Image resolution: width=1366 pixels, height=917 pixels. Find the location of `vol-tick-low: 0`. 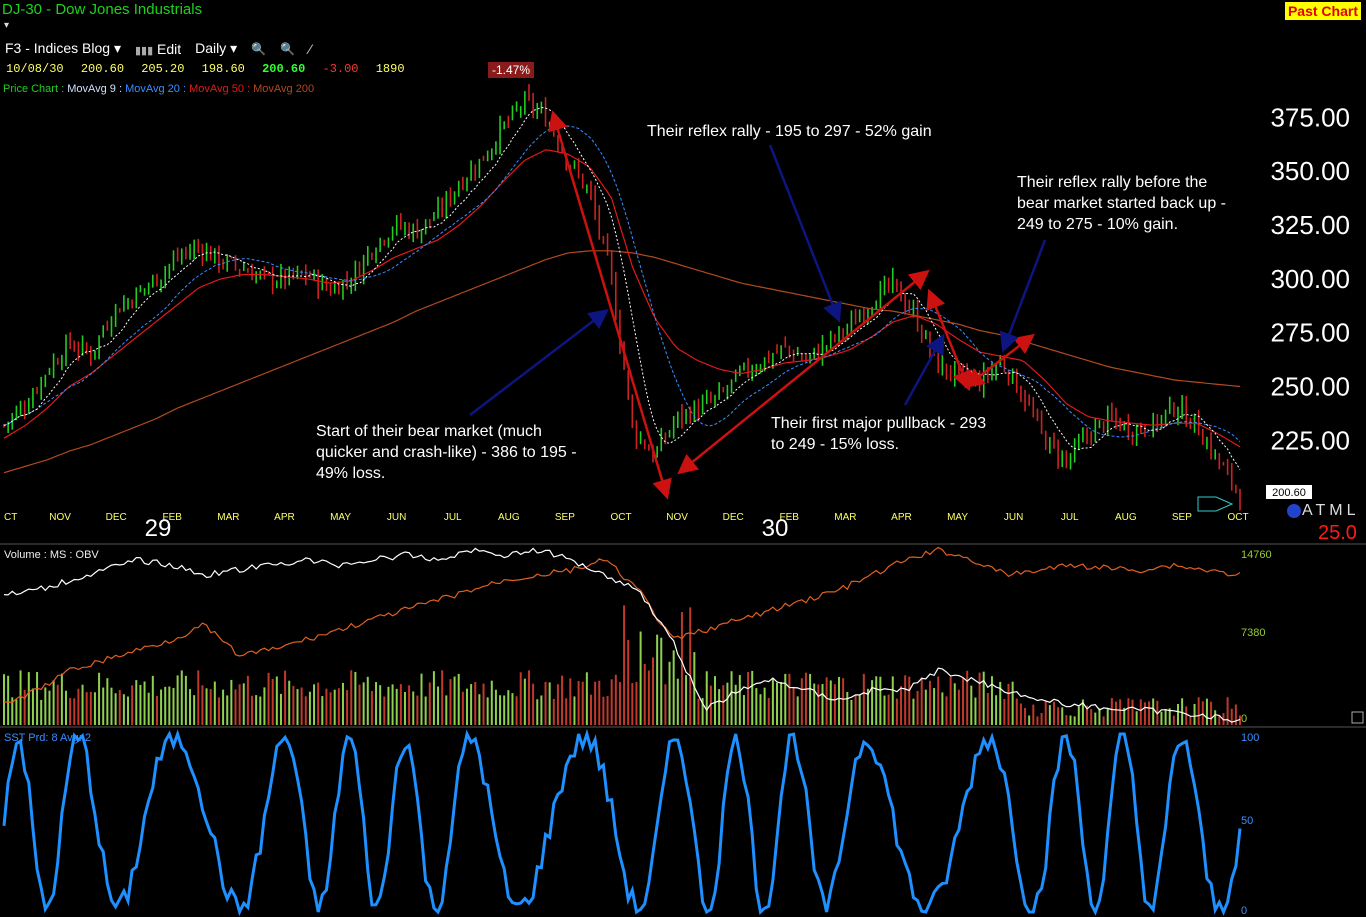

vol-tick-low: 0 is located at coordinates (1244, 719).